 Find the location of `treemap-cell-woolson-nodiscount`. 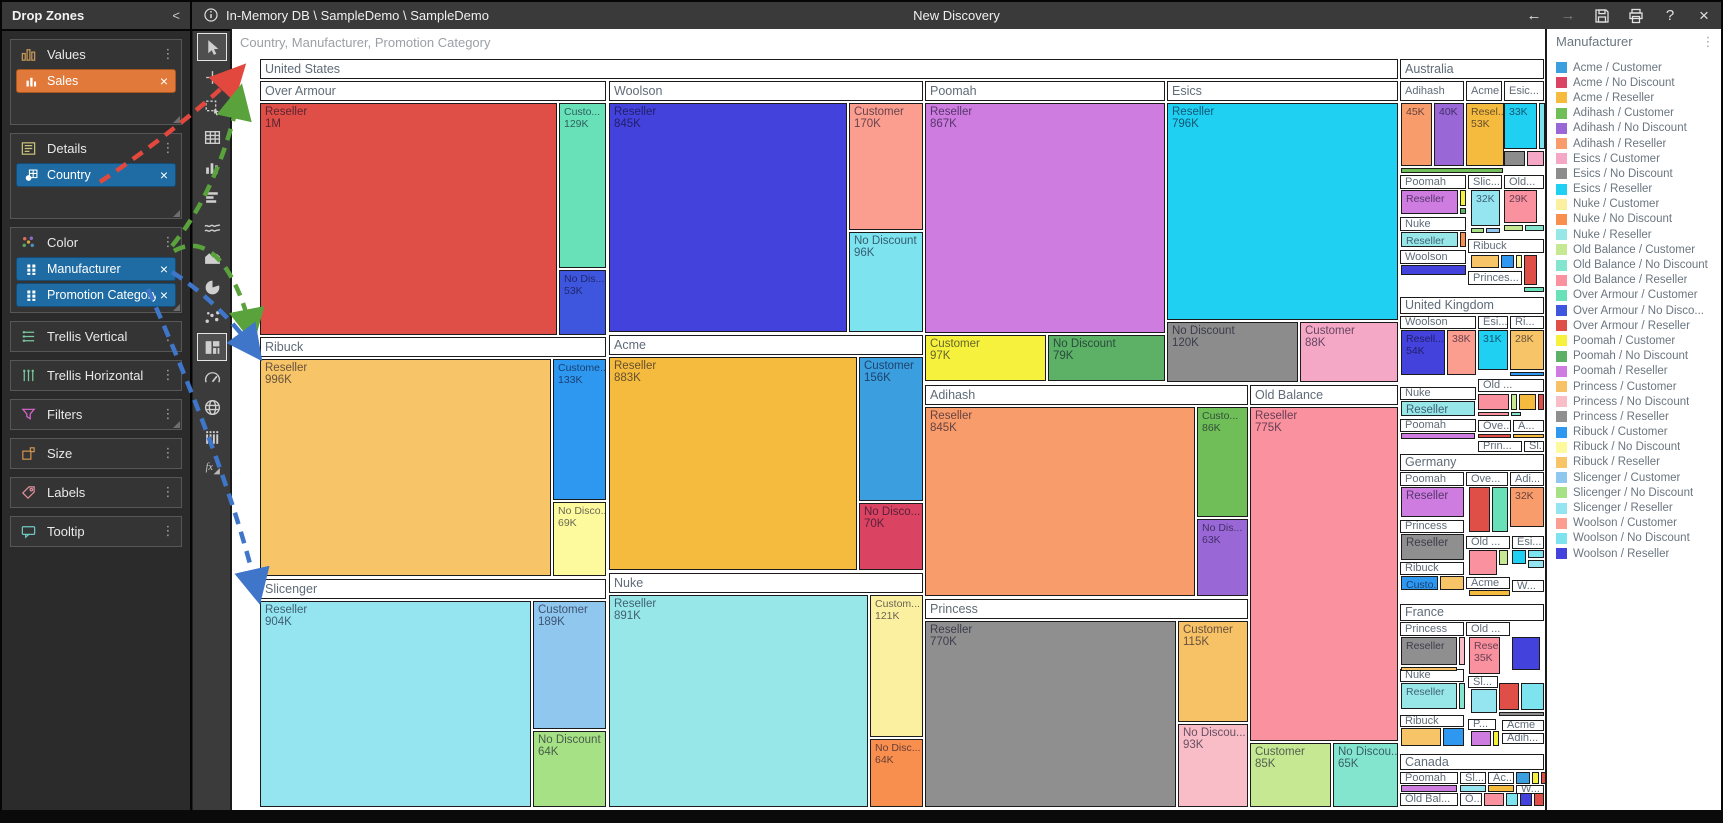

treemap-cell-woolson-nodiscount is located at coordinates (1542, 126).